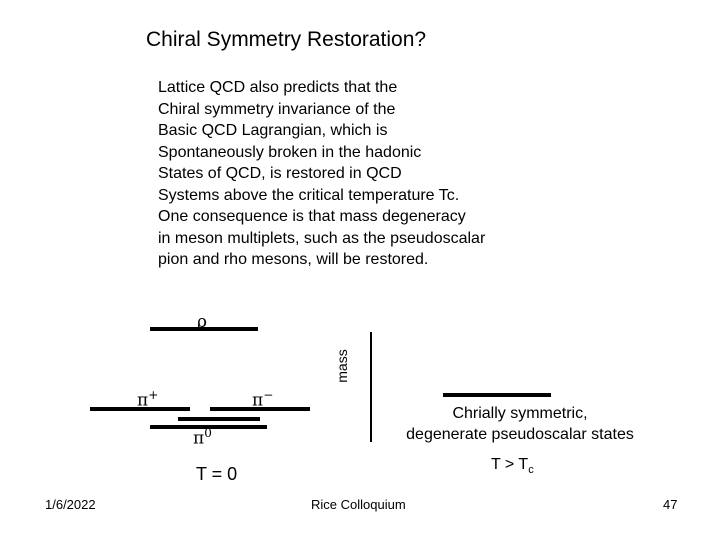 The width and height of the screenshot is (720, 540). Describe the element at coordinates (70, 504) in the screenshot. I see `footer-date: 1/6/2022` at that location.